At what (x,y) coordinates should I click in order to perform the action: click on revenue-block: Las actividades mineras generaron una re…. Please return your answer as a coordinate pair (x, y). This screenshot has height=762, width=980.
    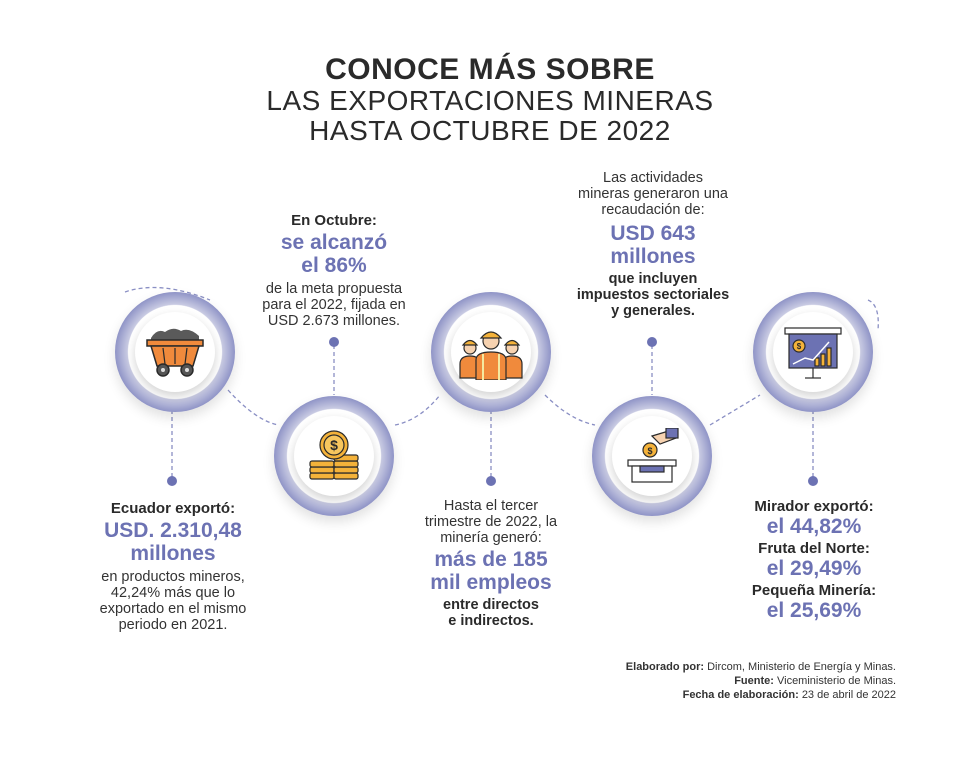
    Looking at the image, I should click on (653, 244).